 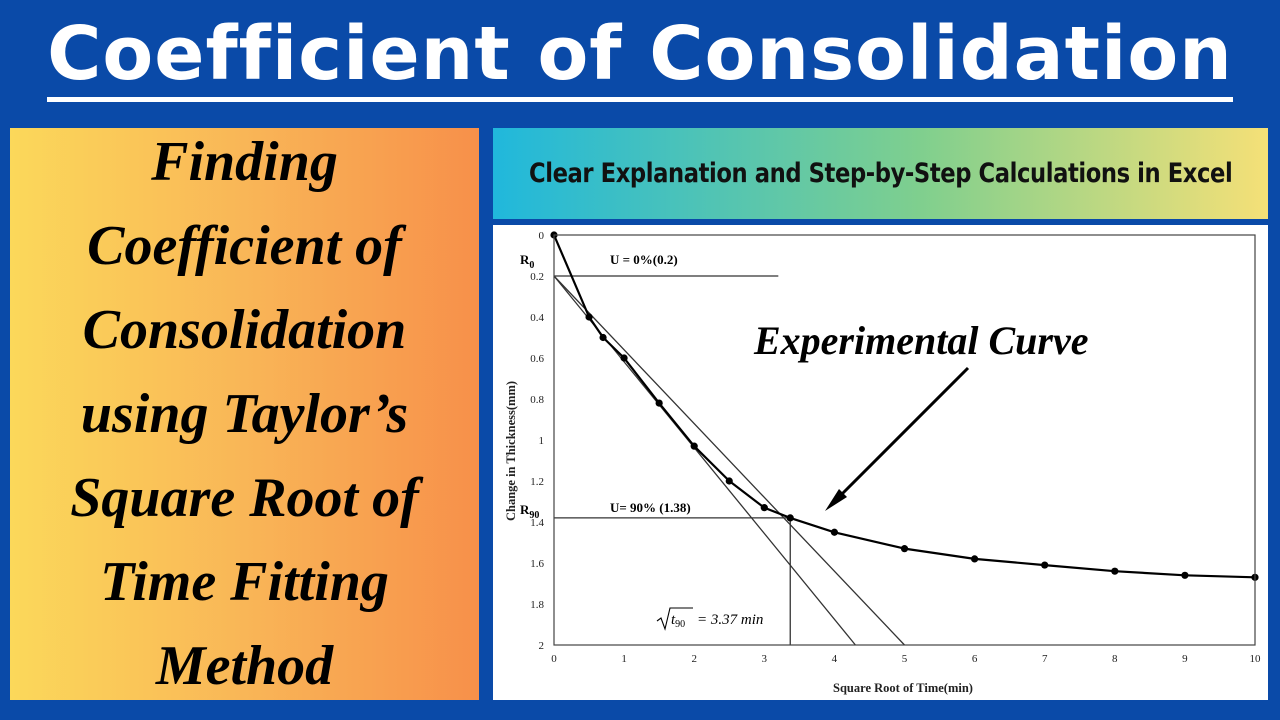 What do you see at coordinates (244, 498) in the screenshot?
I see `description-line: Square Root of` at bounding box center [244, 498].